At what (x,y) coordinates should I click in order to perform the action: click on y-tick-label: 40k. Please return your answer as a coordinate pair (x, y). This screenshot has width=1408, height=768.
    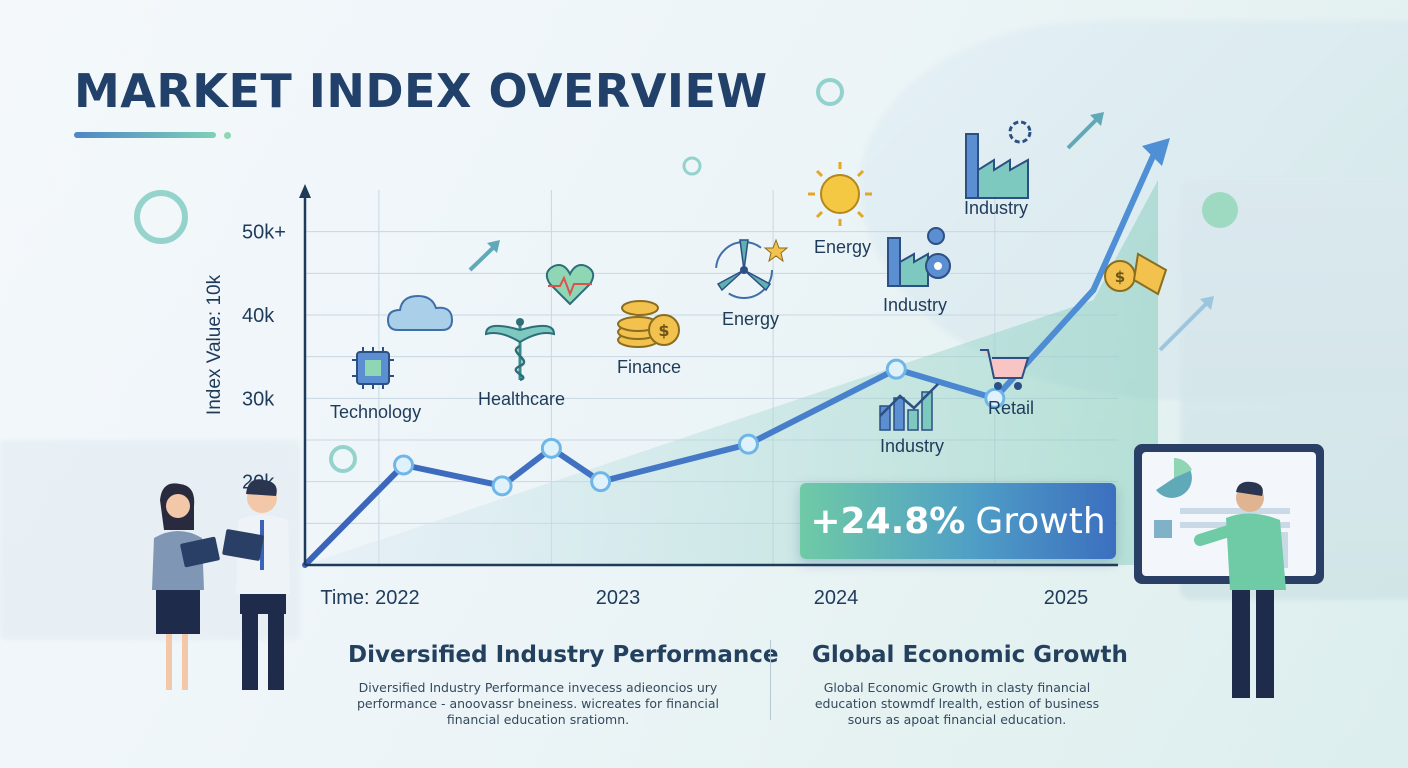
    Looking at the image, I should click on (258, 316).